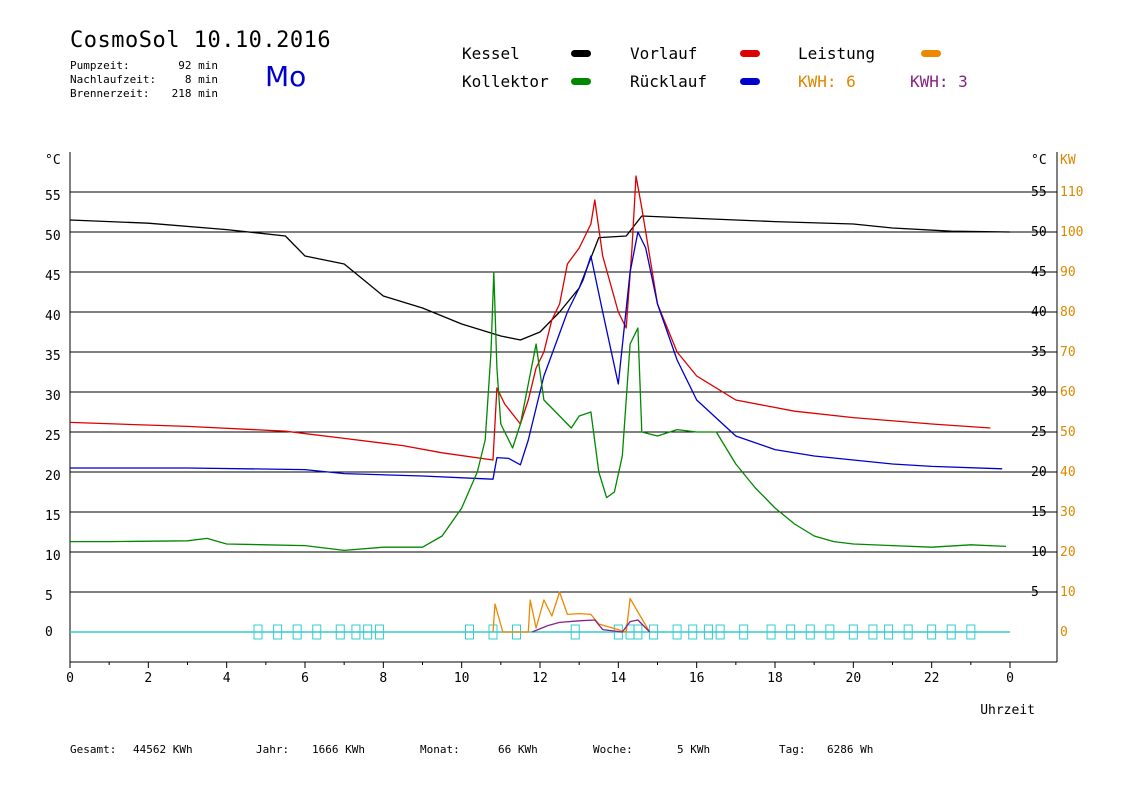 The width and height of the screenshot is (1148, 812). What do you see at coordinates (669, 81) in the screenshot?
I see `legend-ruecklauf-label: Rücklauf` at bounding box center [669, 81].